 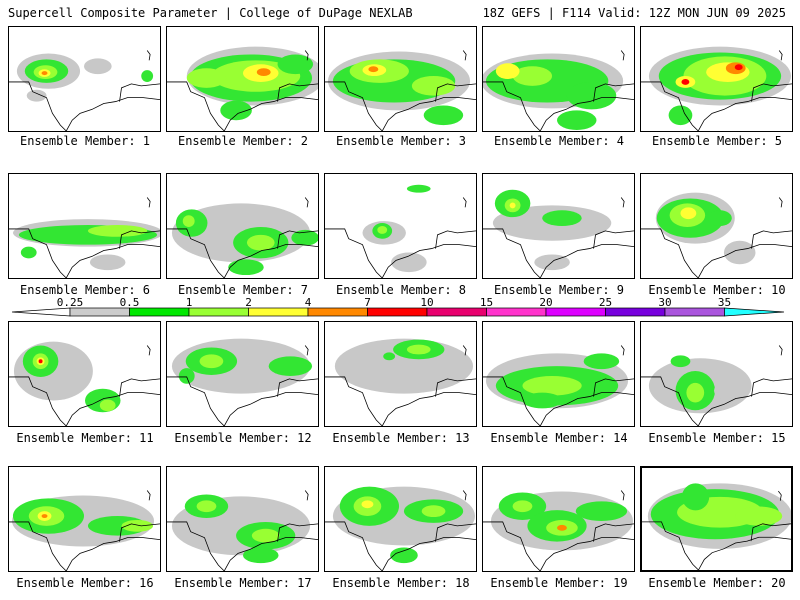 What do you see at coordinates (41, 312) in the screenshot?
I see `colorbar-left-arrow` at bounding box center [41, 312].